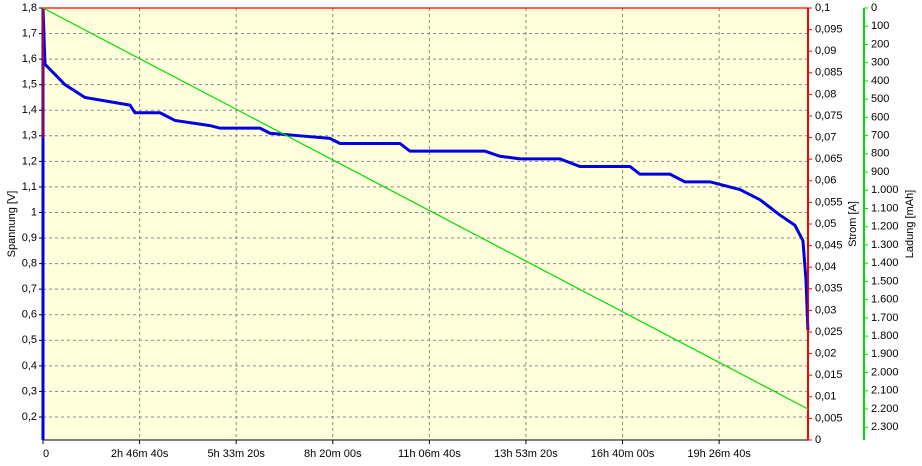 The width and height of the screenshot is (922, 466). Describe the element at coordinates (29, 8) in the screenshot. I see `y-tick-label: 1,8` at that location.